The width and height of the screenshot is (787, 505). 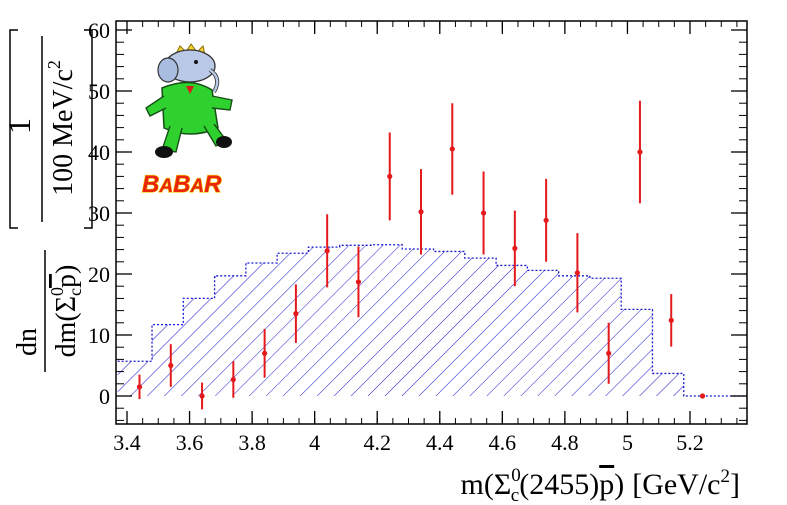 What do you see at coordinates (314, 442) in the screenshot?
I see `x-tick-label: 4` at bounding box center [314, 442].